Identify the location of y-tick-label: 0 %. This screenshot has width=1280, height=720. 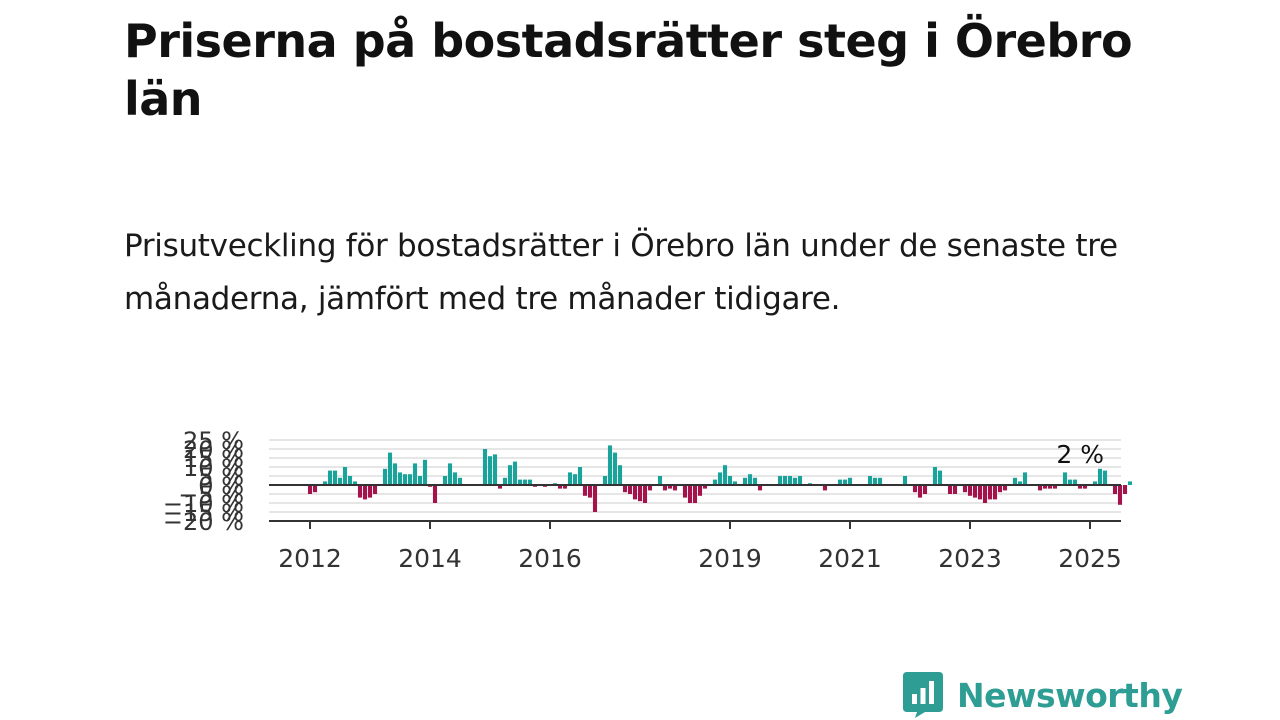
(221, 486).